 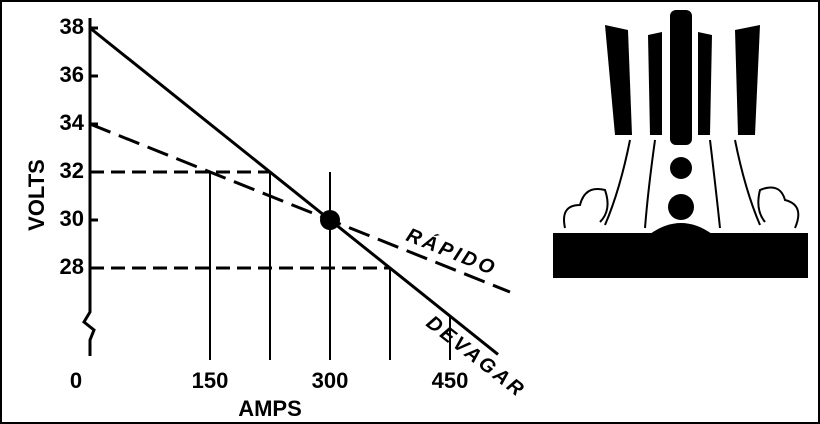 What do you see at coordinates (450, 380) in the screenshot?
I see `x-tick-label: 450` at bounding box center [450, 380].